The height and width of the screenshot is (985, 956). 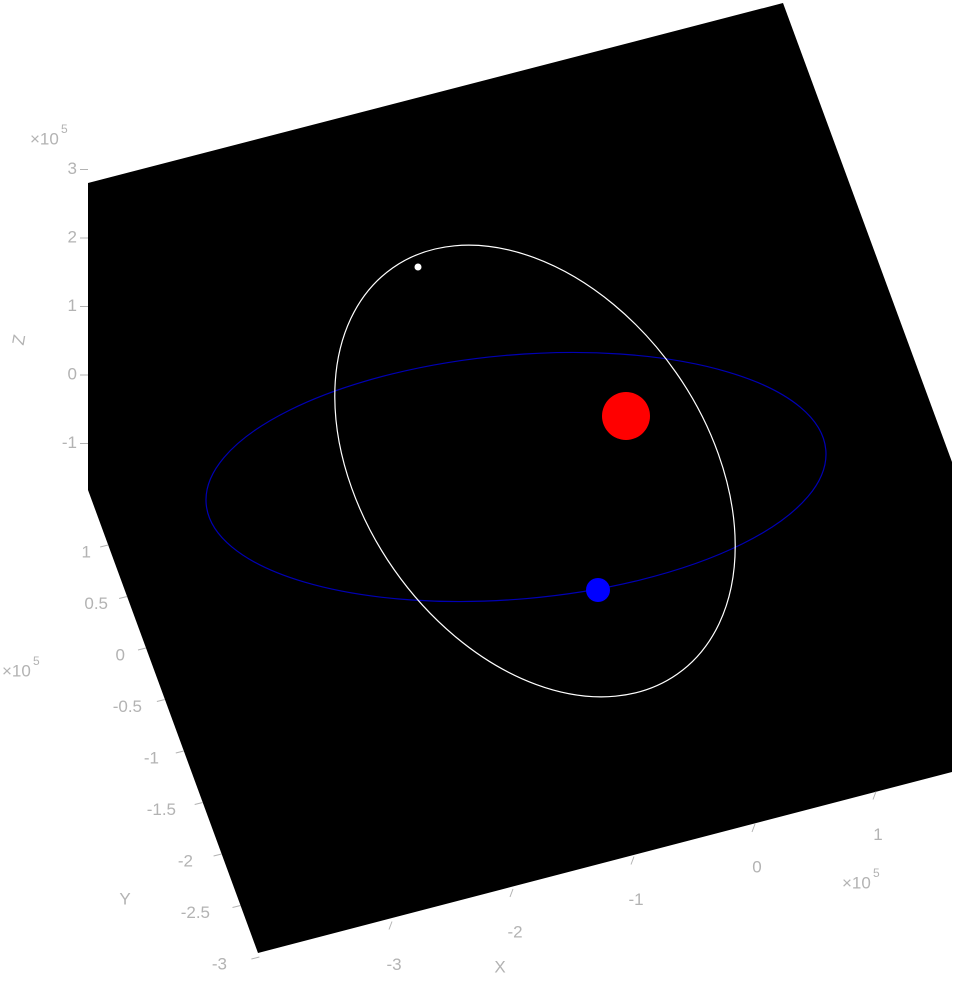 What do you see at coordinates (151, 757) in the screenshot?
I see `y-tick-label: -1` at bounding box center [151, 757].